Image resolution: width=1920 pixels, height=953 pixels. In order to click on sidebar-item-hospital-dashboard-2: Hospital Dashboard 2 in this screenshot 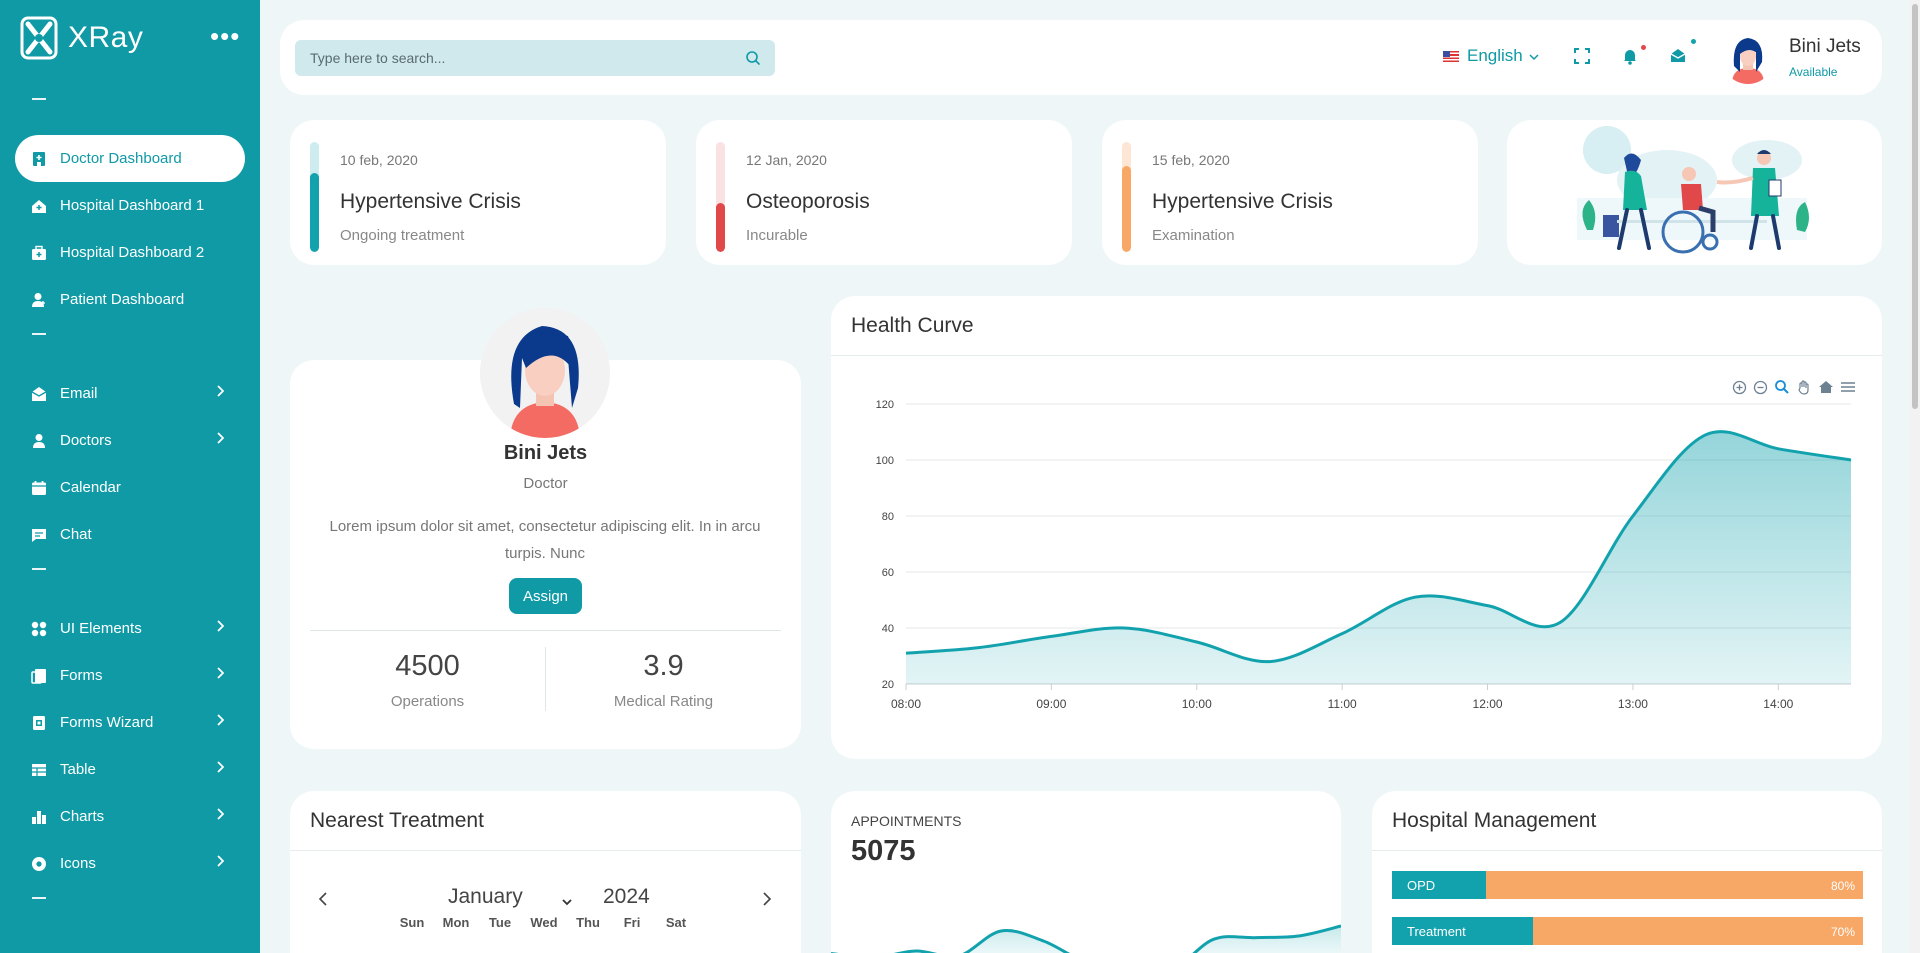, I will do `click(130, 252)`.